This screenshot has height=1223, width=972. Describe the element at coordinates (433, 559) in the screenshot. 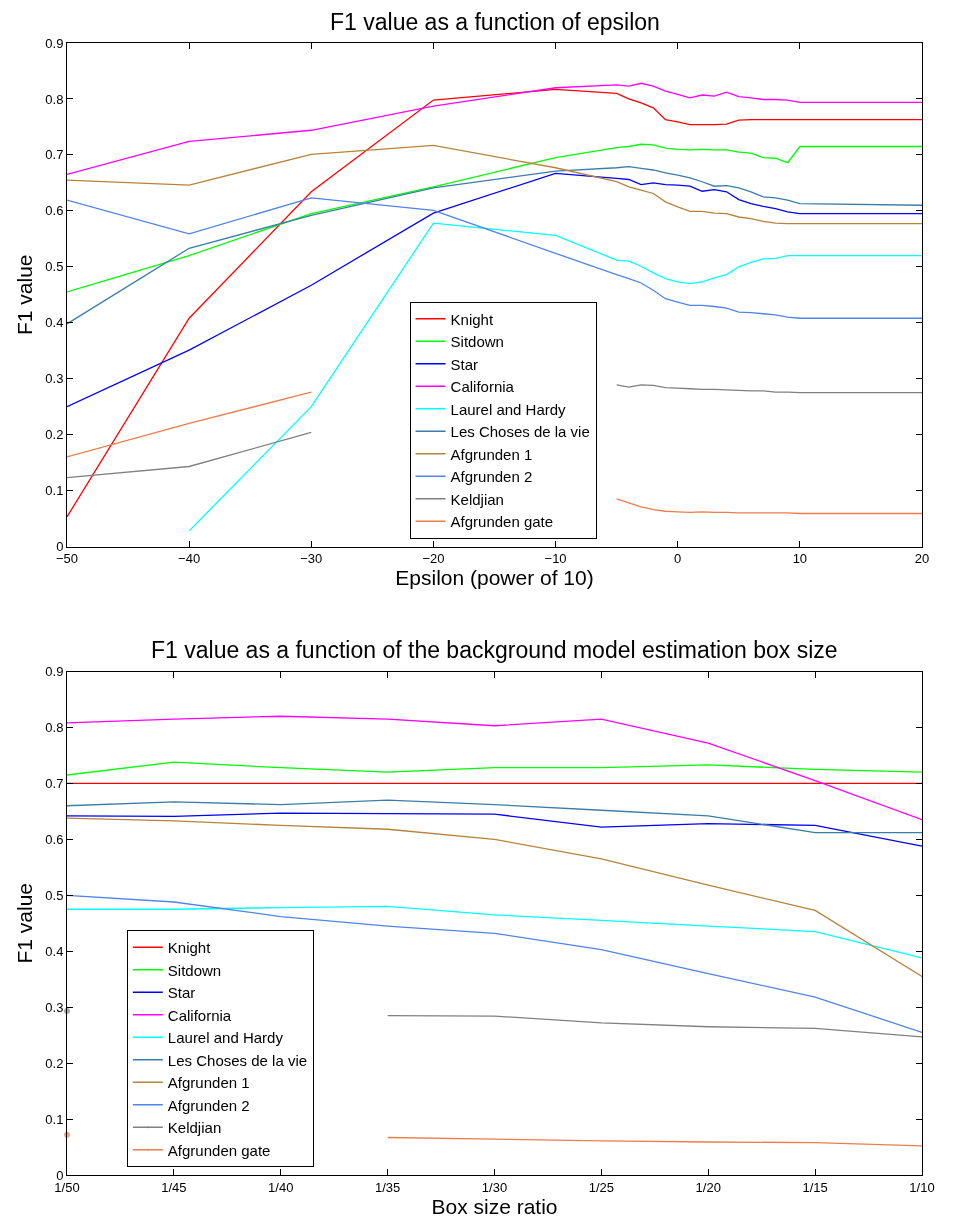

I see `x-tick-label: −20` at that location.